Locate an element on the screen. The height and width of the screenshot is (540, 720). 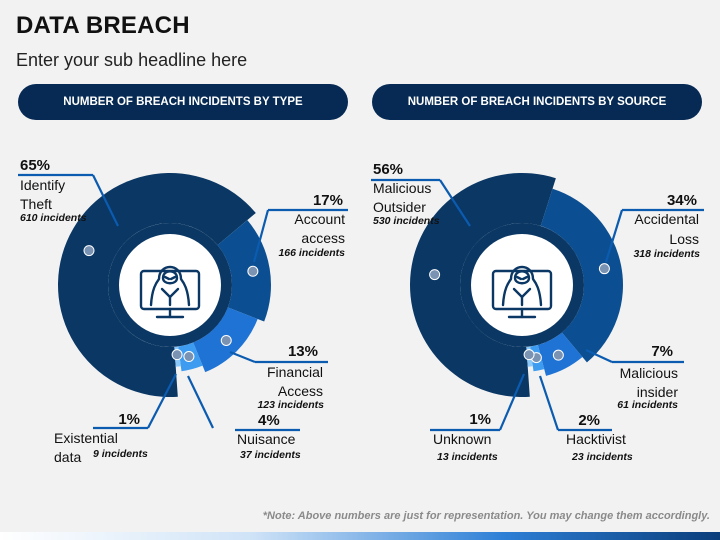
slice-incidents: 123 incidents is located at coordinates (290, 405).